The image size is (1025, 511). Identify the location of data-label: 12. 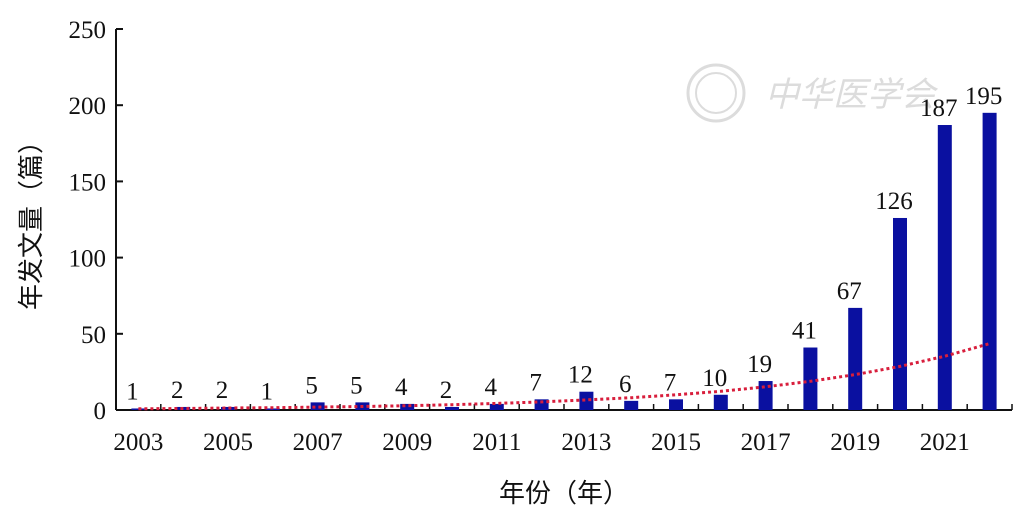
(580, 375).